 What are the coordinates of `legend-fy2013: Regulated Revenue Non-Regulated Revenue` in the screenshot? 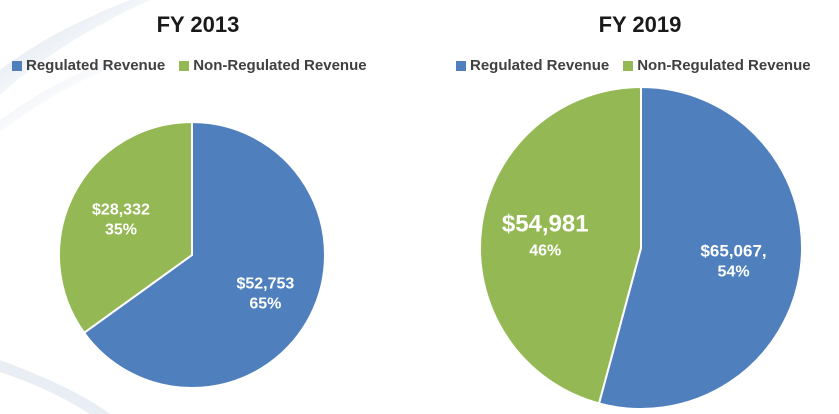 It's located at (189, 65).